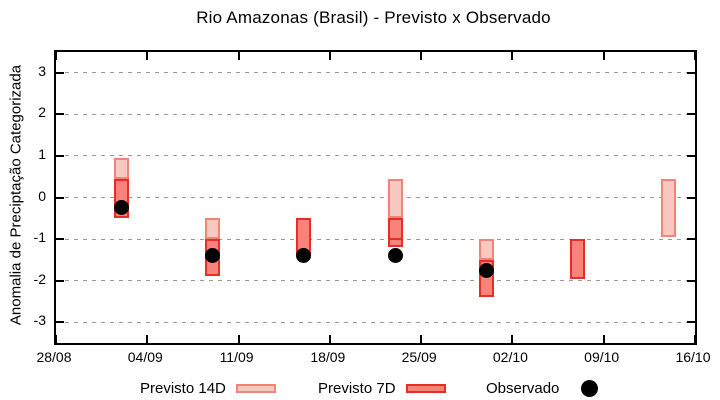 This screenshot has height=400, width=720. What do you see at coordinates (236, 357) in the screenshot?
I see `x-tick-label: 11/09` at bounding box center [236, 357].